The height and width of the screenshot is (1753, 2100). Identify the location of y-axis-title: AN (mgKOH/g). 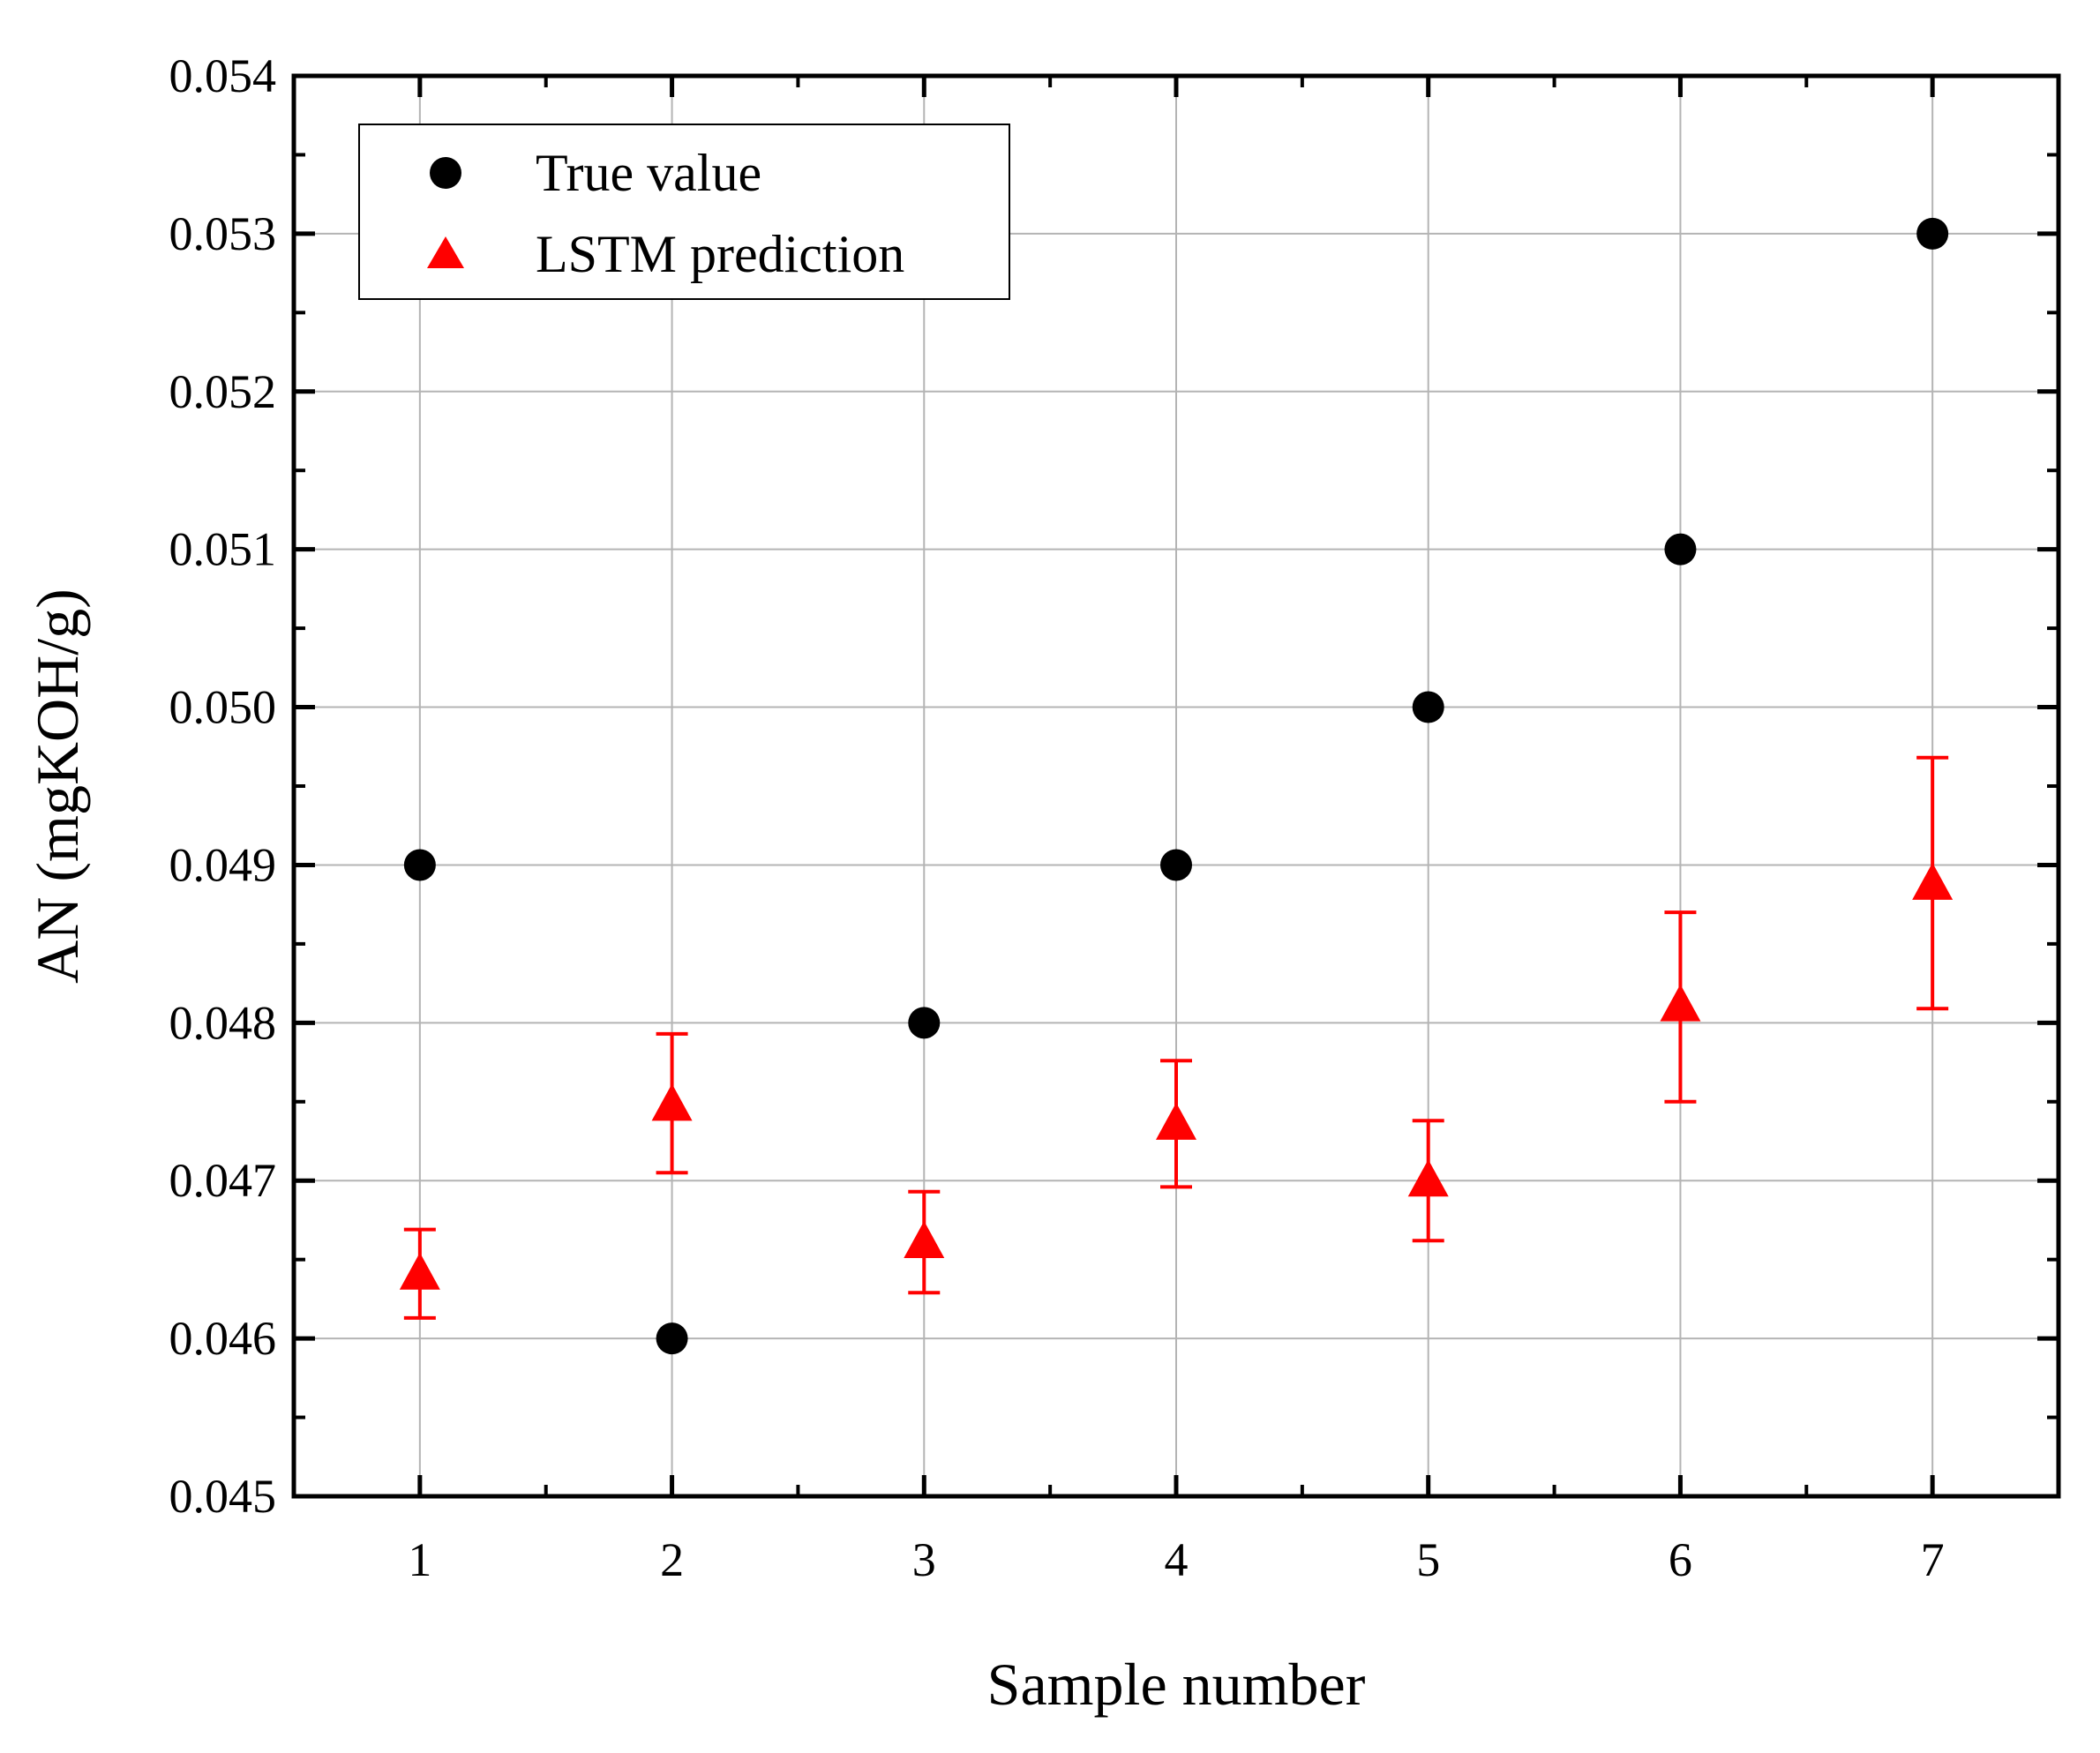
(57, 786).